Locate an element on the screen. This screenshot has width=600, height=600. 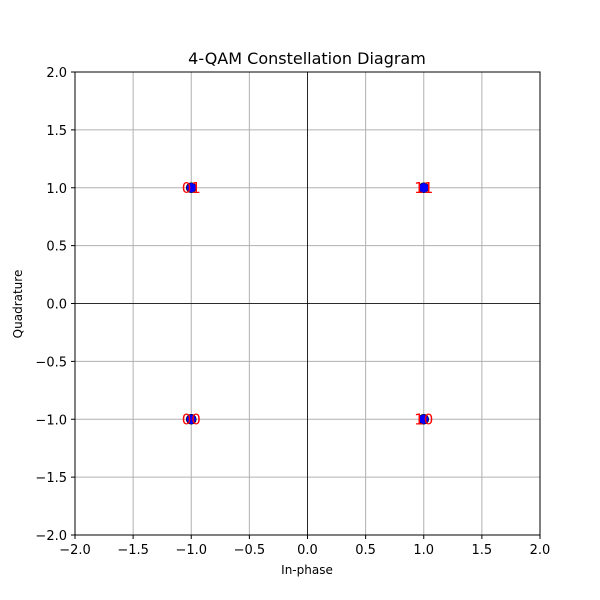
x-tick-label: −1.5 is located at coordinates (133, 550).